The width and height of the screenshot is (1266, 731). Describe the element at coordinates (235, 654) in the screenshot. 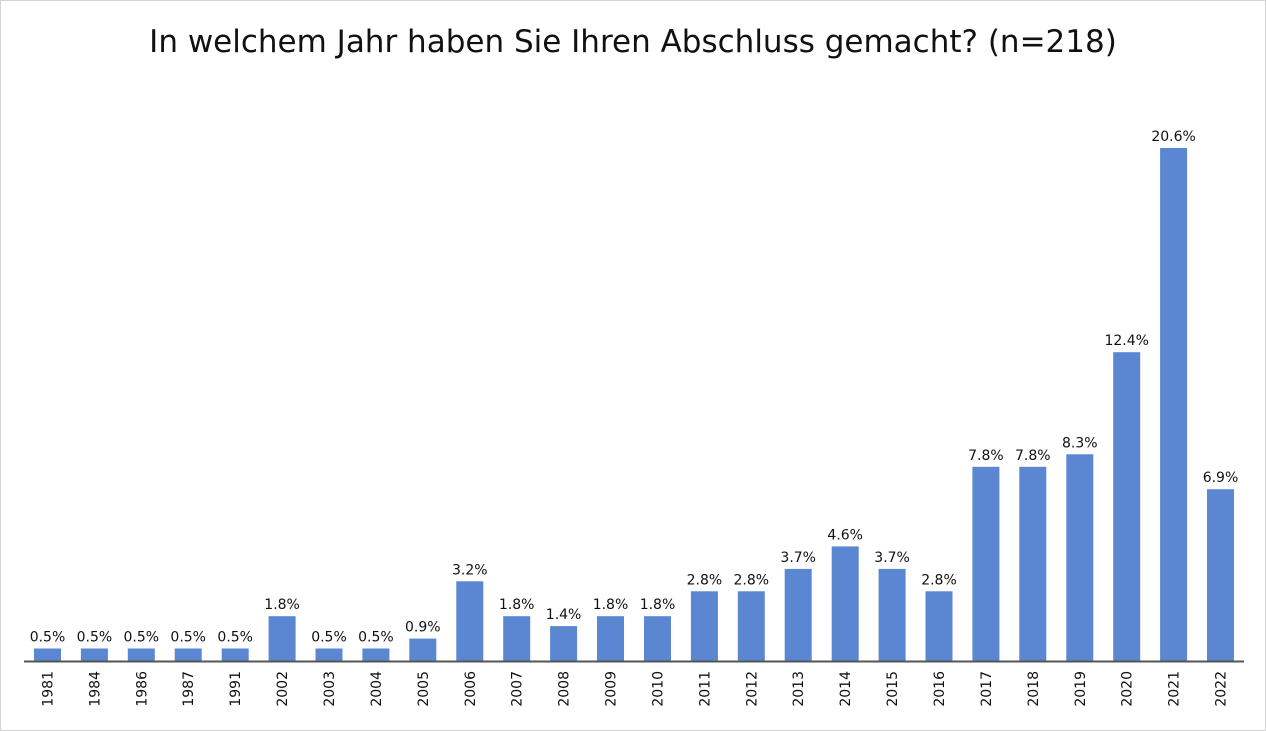

I see `bar-1991` at that location.